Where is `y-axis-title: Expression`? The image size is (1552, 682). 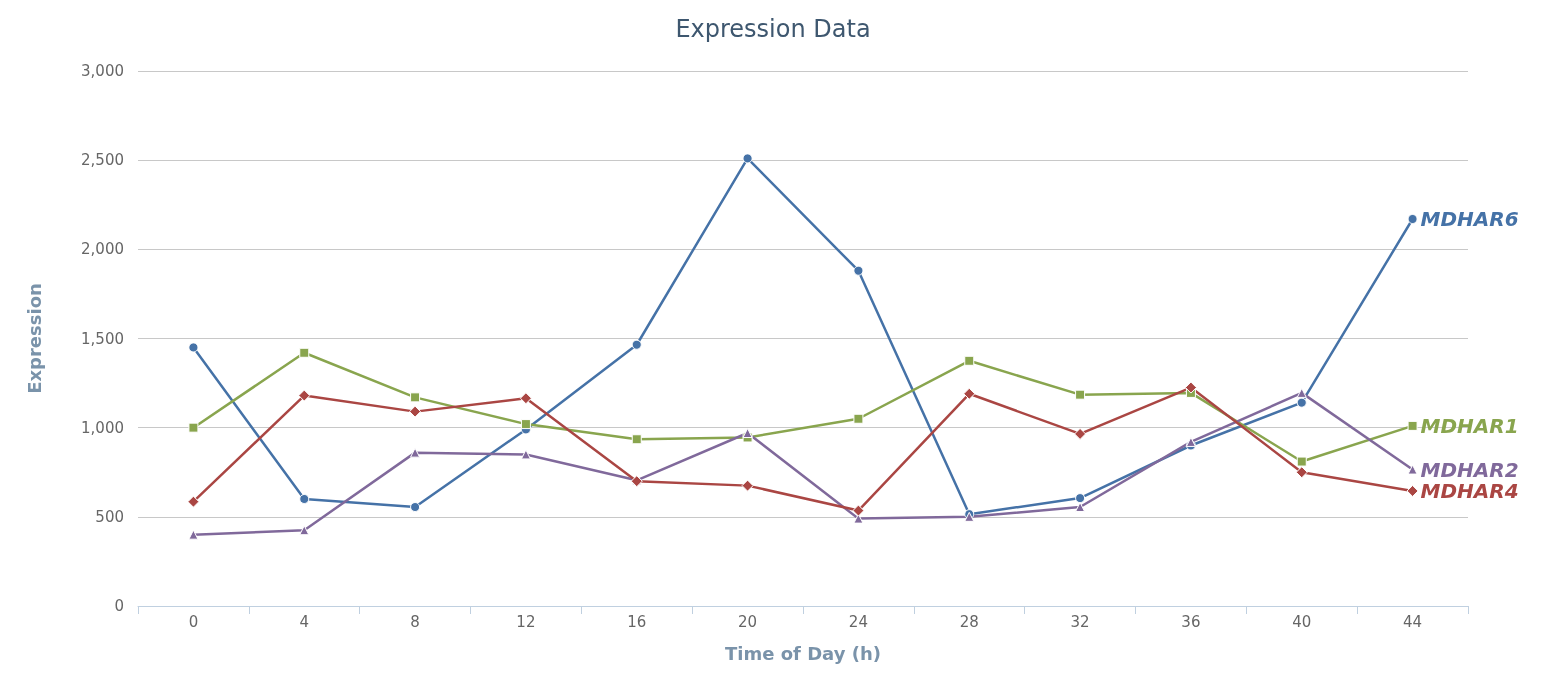
y-axis-title: Expression is located at coordinates (34, 338).